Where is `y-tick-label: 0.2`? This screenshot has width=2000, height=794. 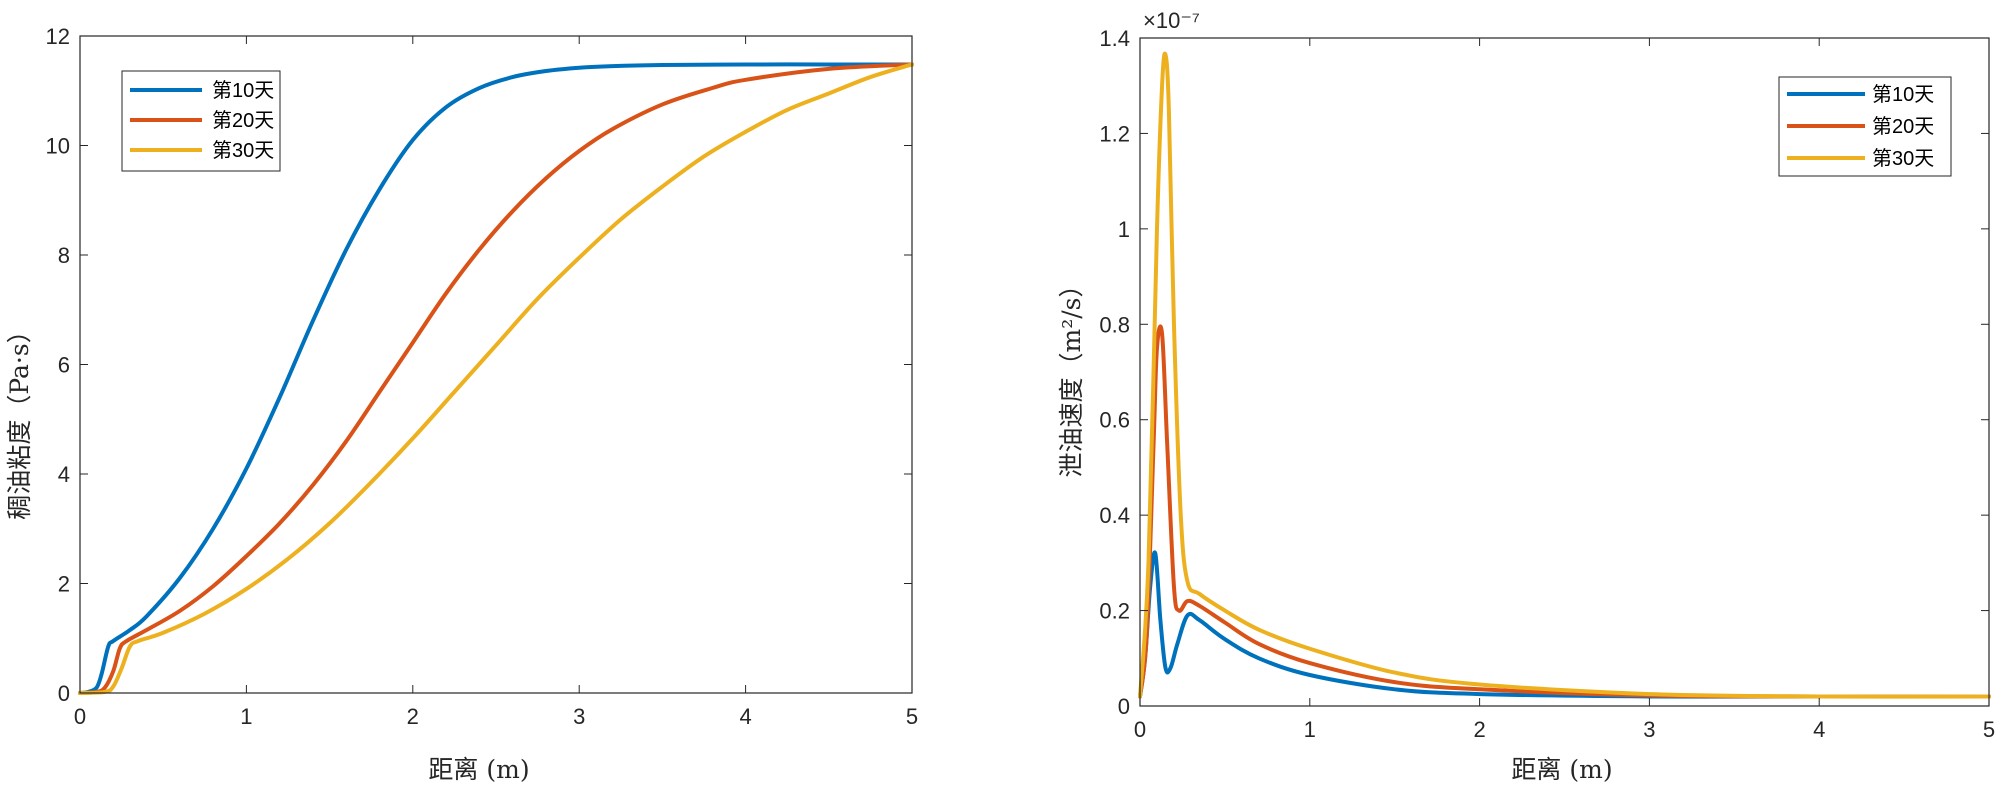
y-tick-label: 0.2 is located at coordinates (1114, 611).